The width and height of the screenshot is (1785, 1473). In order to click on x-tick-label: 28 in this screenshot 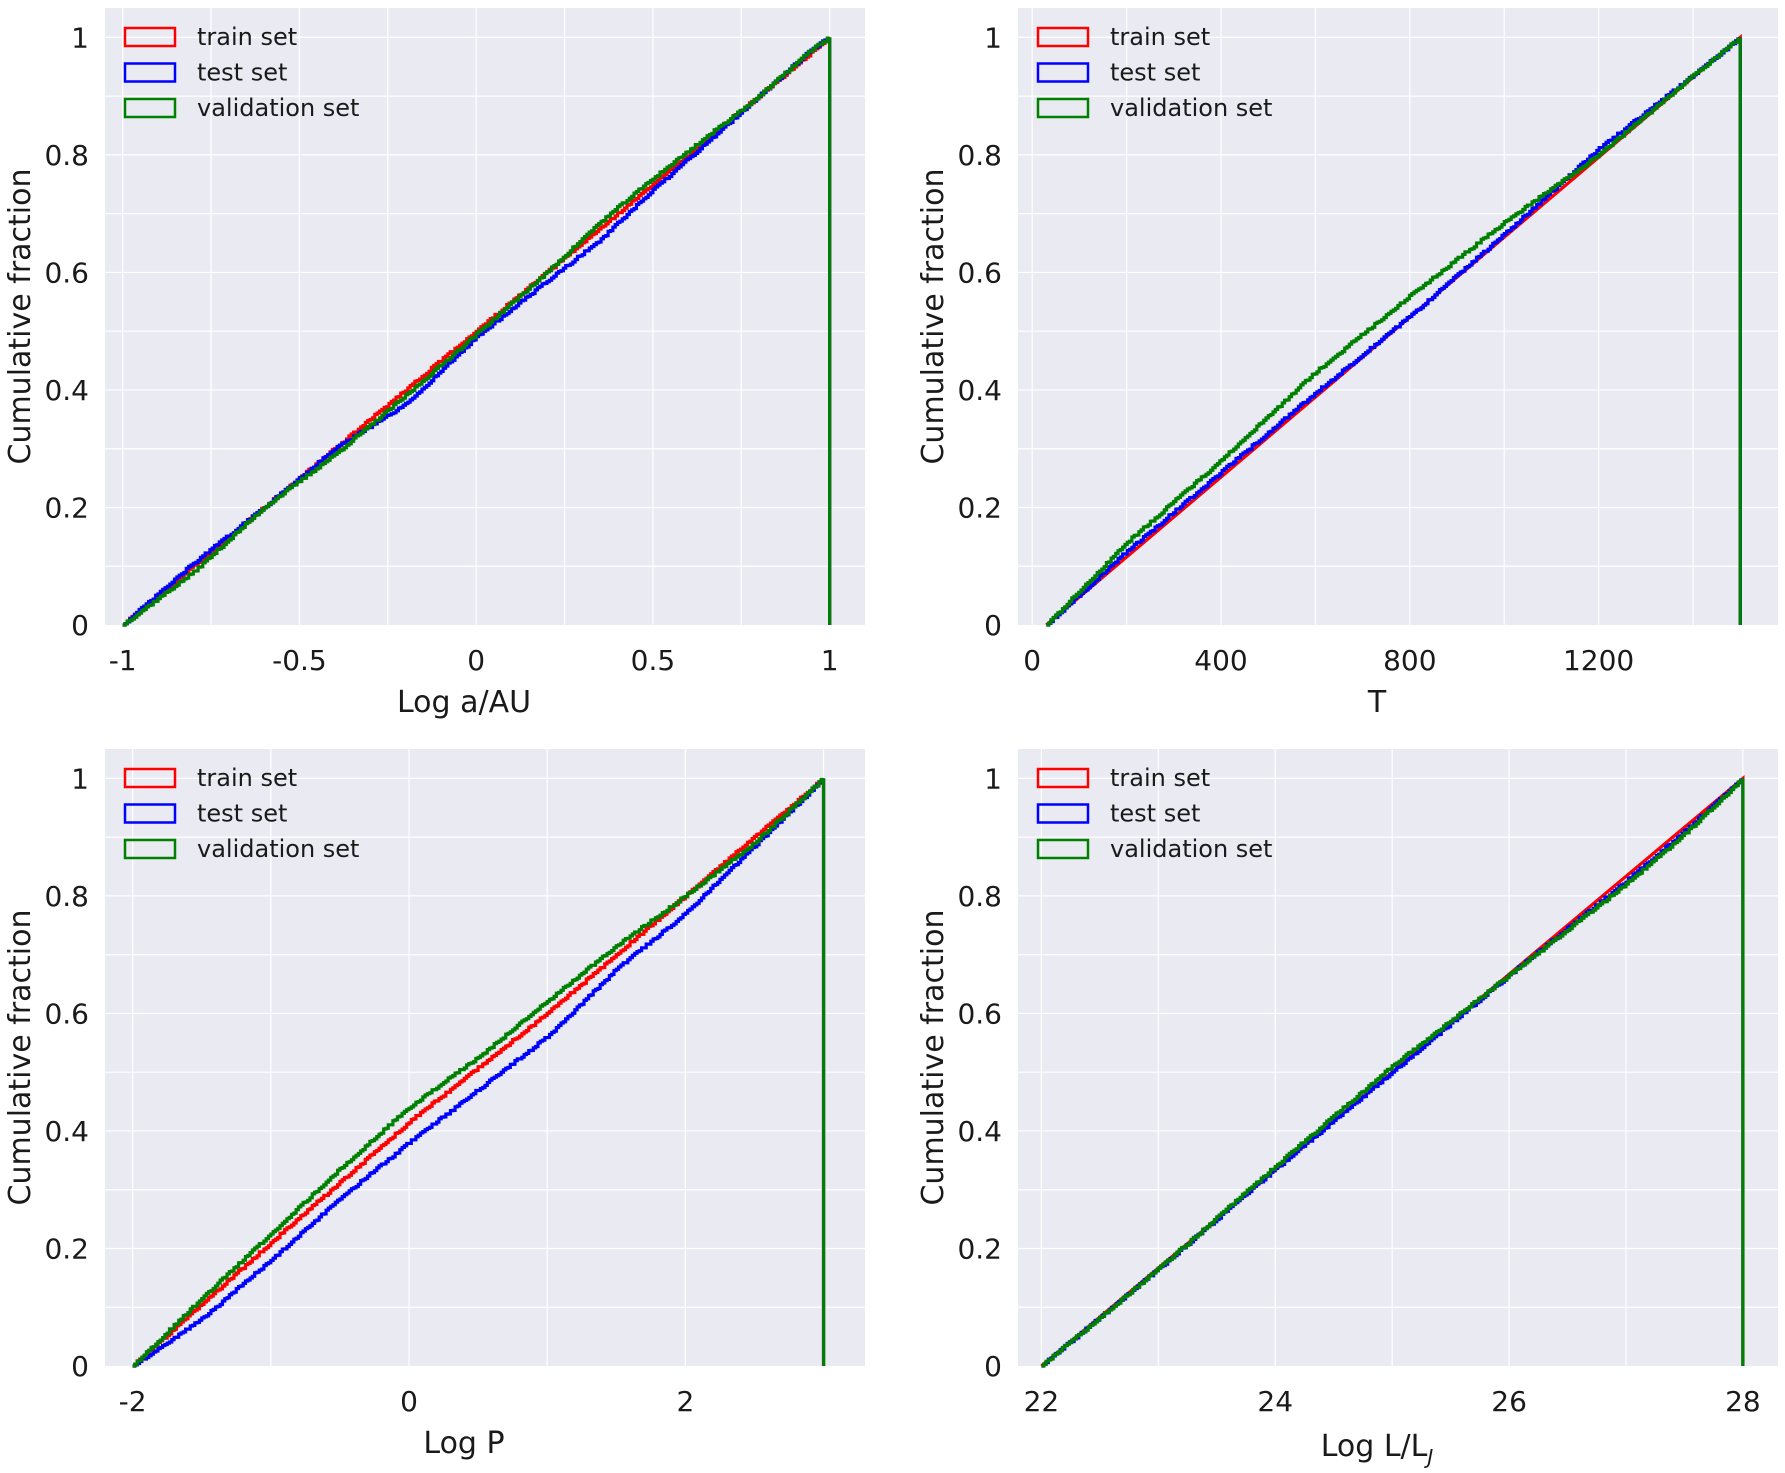, I will do `click(1743, 1401)`.